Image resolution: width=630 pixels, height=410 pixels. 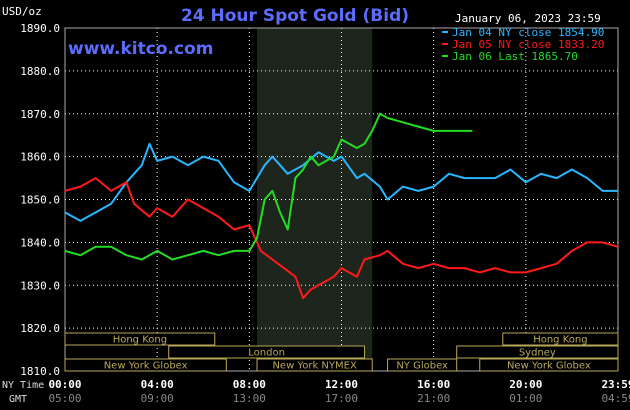 I want to click on x-tick-label: 16:00, so click(x=433, y=384).